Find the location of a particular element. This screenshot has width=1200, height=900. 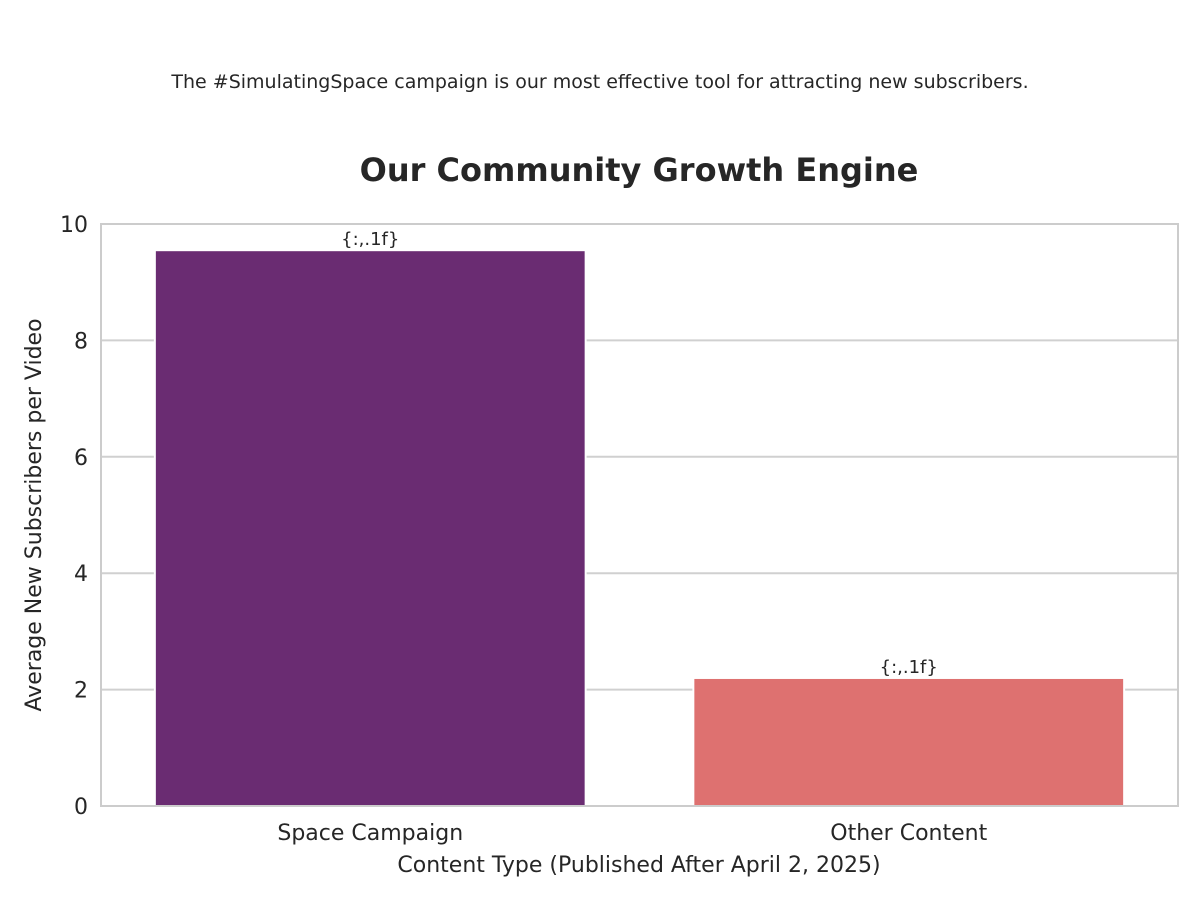

y-tick-label: 8 is located at coordinates (81, 341).